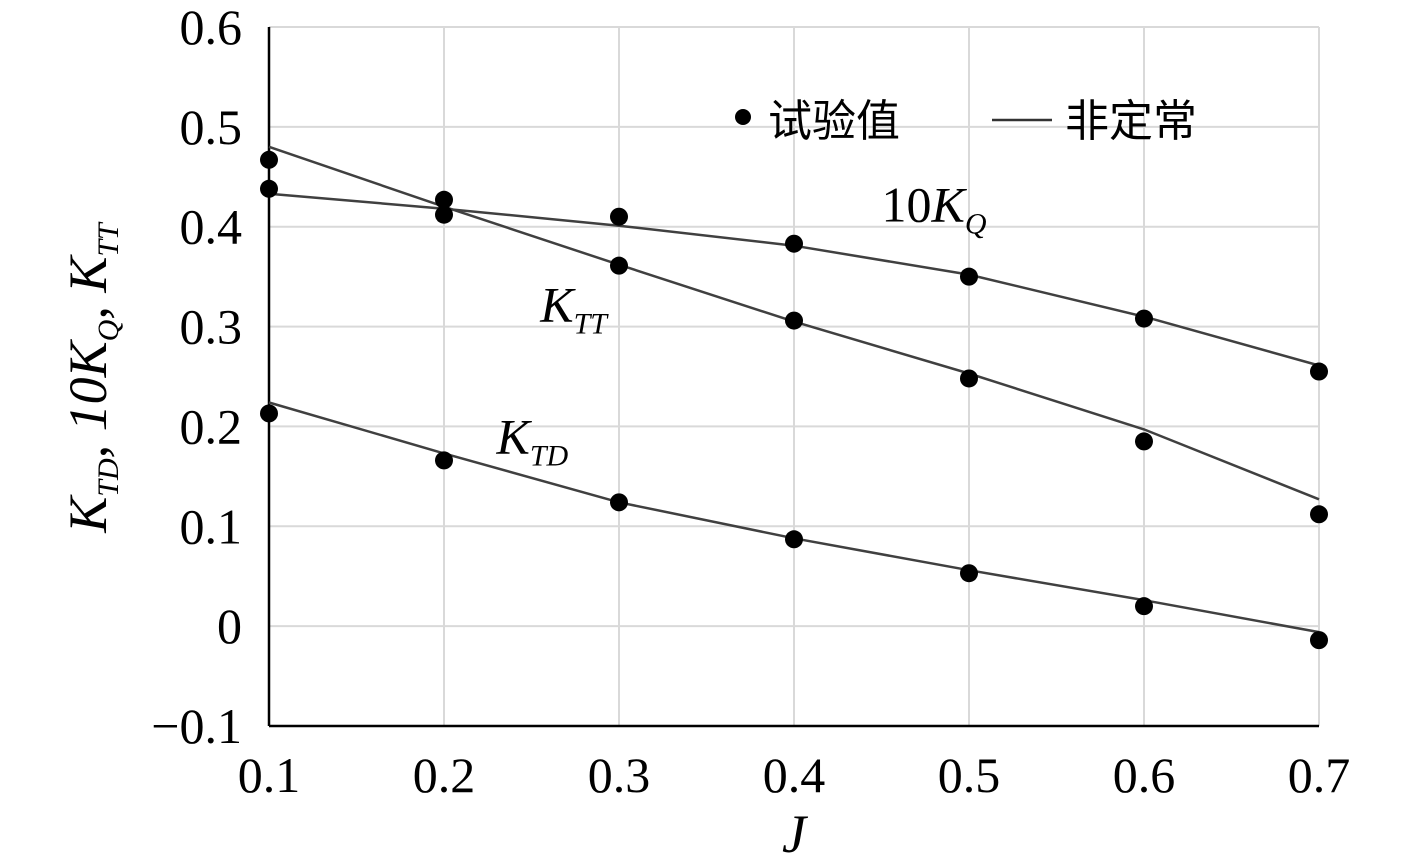  What do you see at coordinates (743, 117) in the screenshot?
I see `legend-dot-marker` at bounding box center [743, 117].